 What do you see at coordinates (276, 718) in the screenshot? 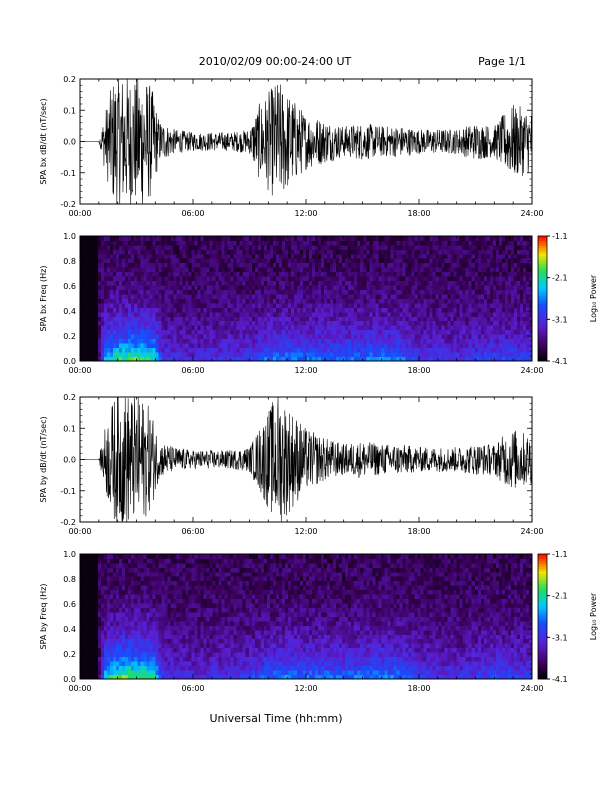
I see `x-axis-label: Universal Time (hh:mm)` at bounding box center [276, 718].